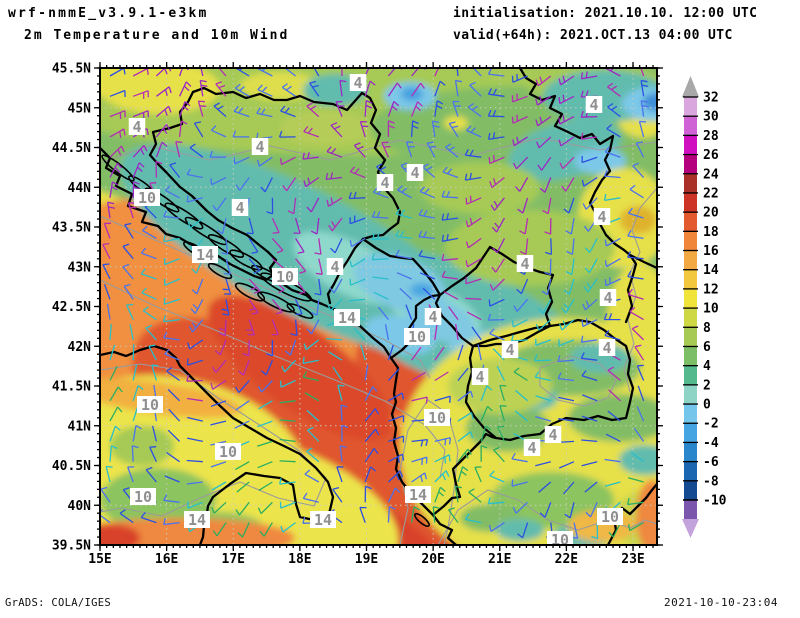 This screenshot has height=618, width=800. I want to click on colorbar-tick-label: 8, so click(707, 328).